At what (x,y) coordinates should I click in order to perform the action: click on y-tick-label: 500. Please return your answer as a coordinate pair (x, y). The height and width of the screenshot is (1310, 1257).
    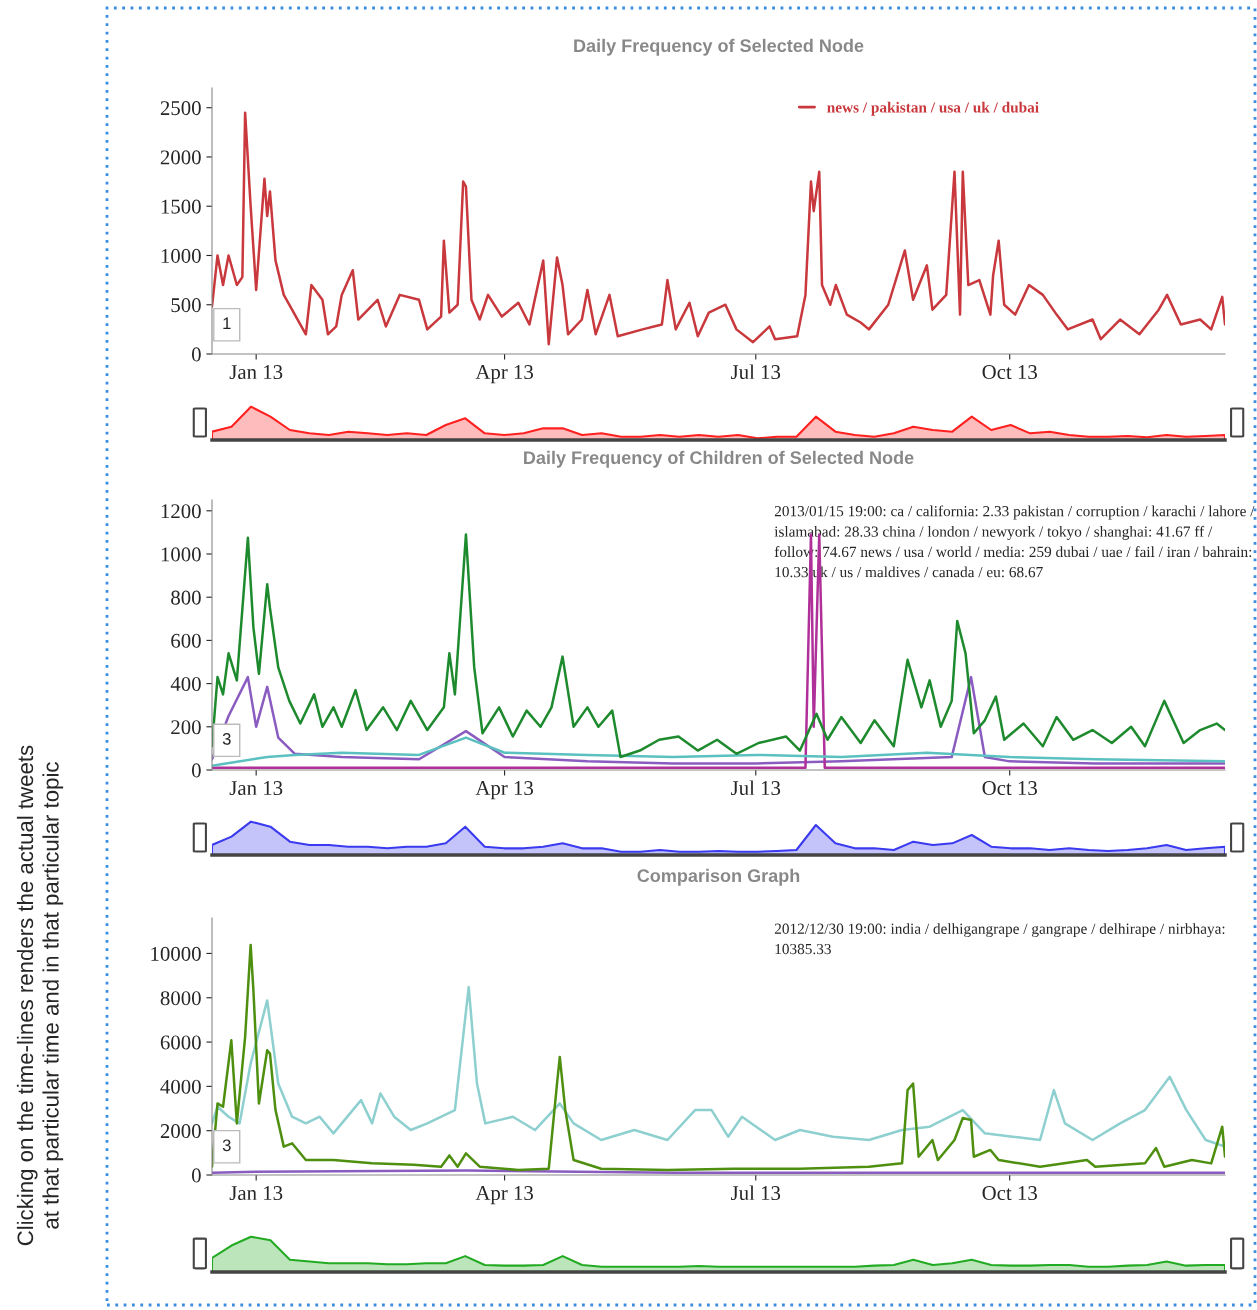
    Looking at the image, I should click on (186, 305).